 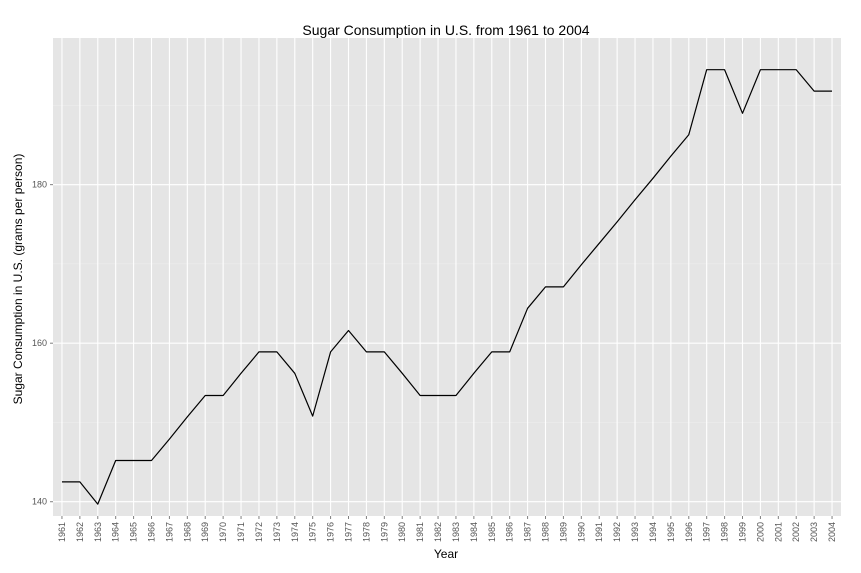 I want to click on x-tick-label: 1968, so click(x=187, y=532).